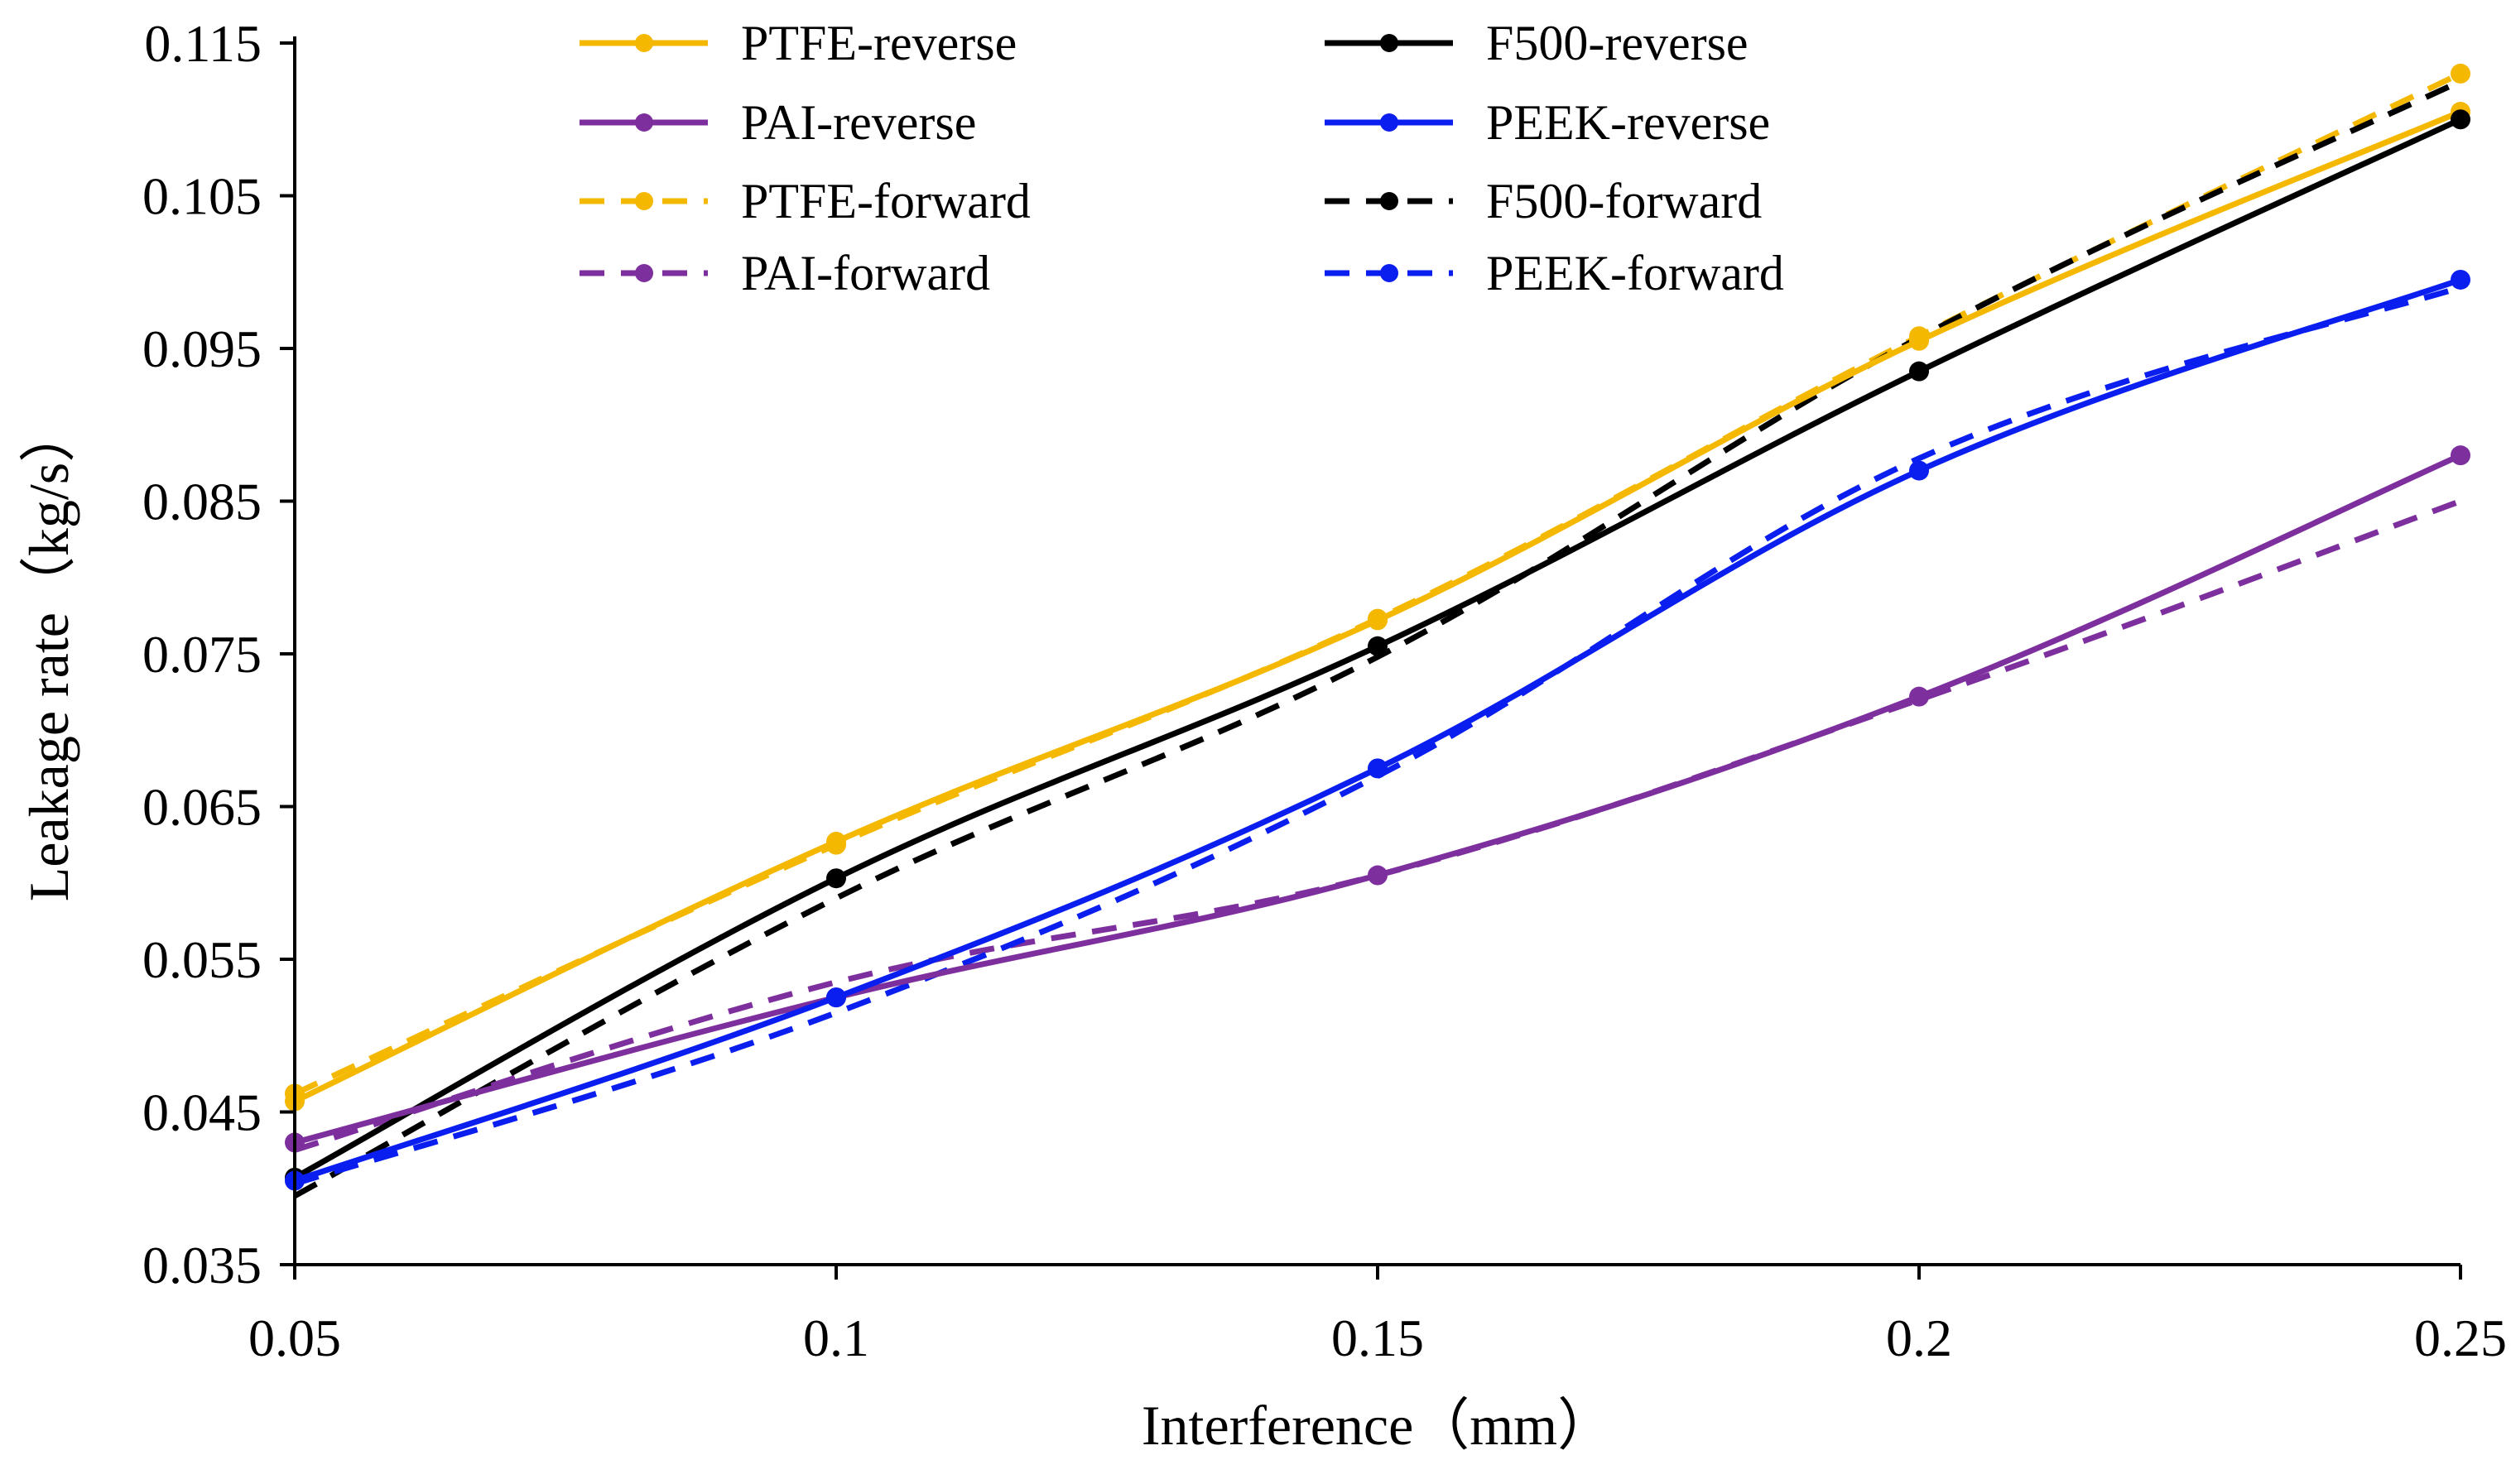 This screenshot has height=1484, width=2511. What do you see at coordinates (644, 43) in the screenshot?
I see `legend-marker-ptfe-reverse` at bounding box center [644, 43].